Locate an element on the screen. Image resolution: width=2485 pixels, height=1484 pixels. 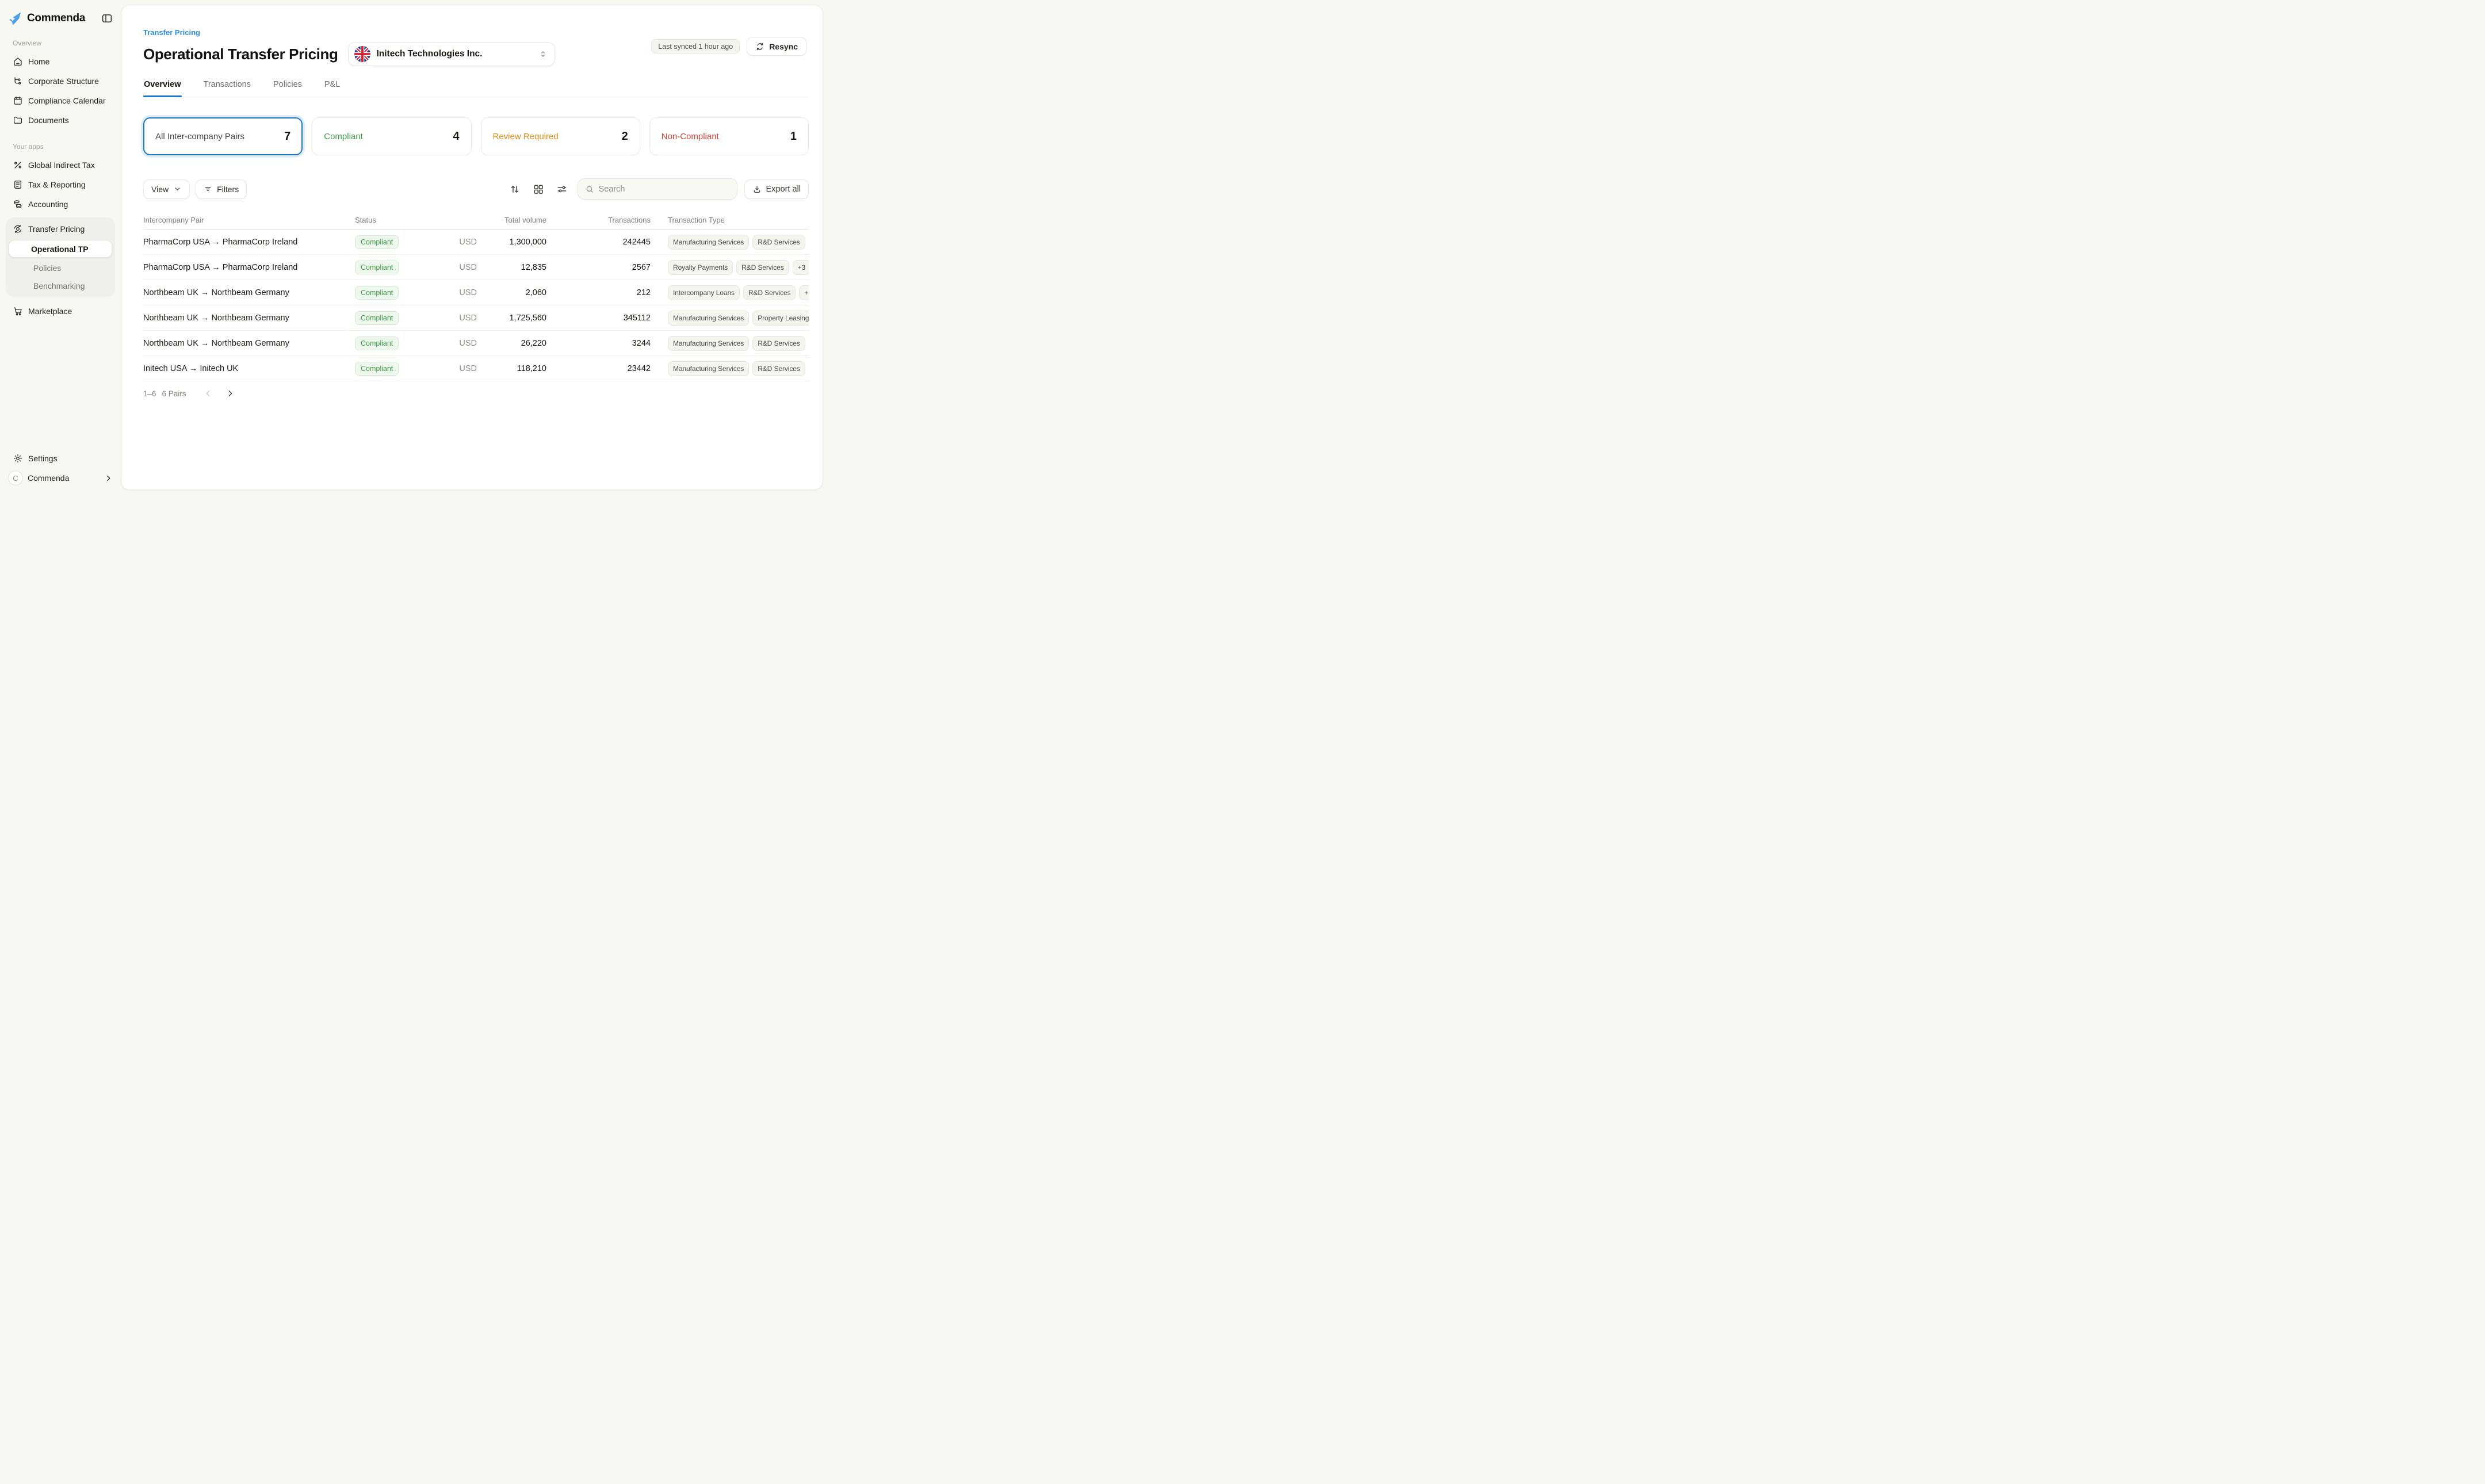
view-button: View is located at coordinates (166, 189).